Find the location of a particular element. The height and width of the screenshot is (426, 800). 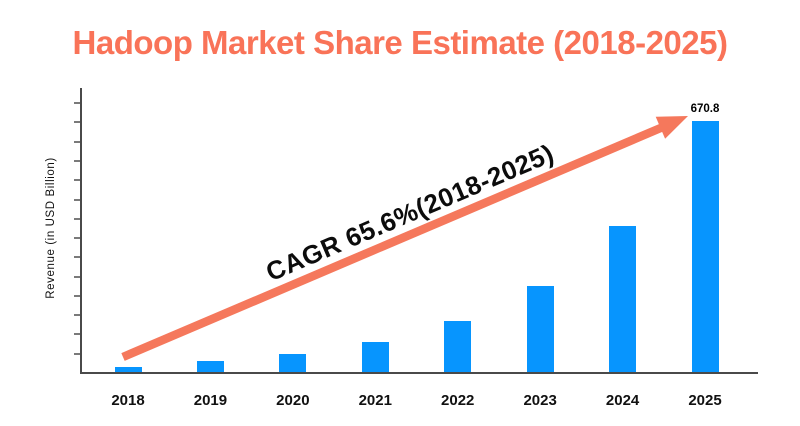

y-axis-label: Revenue (in USD Billion) is located at coordinates (51, 228).